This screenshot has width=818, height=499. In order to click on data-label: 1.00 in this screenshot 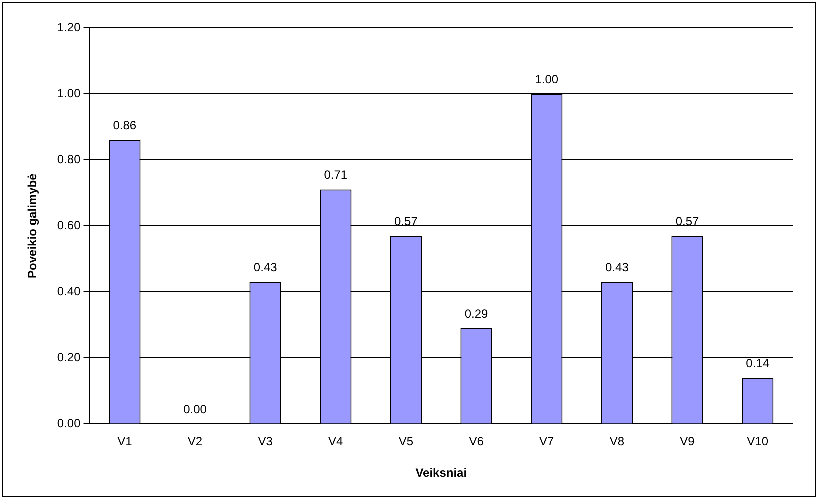, I will do `click(547, 79)`.